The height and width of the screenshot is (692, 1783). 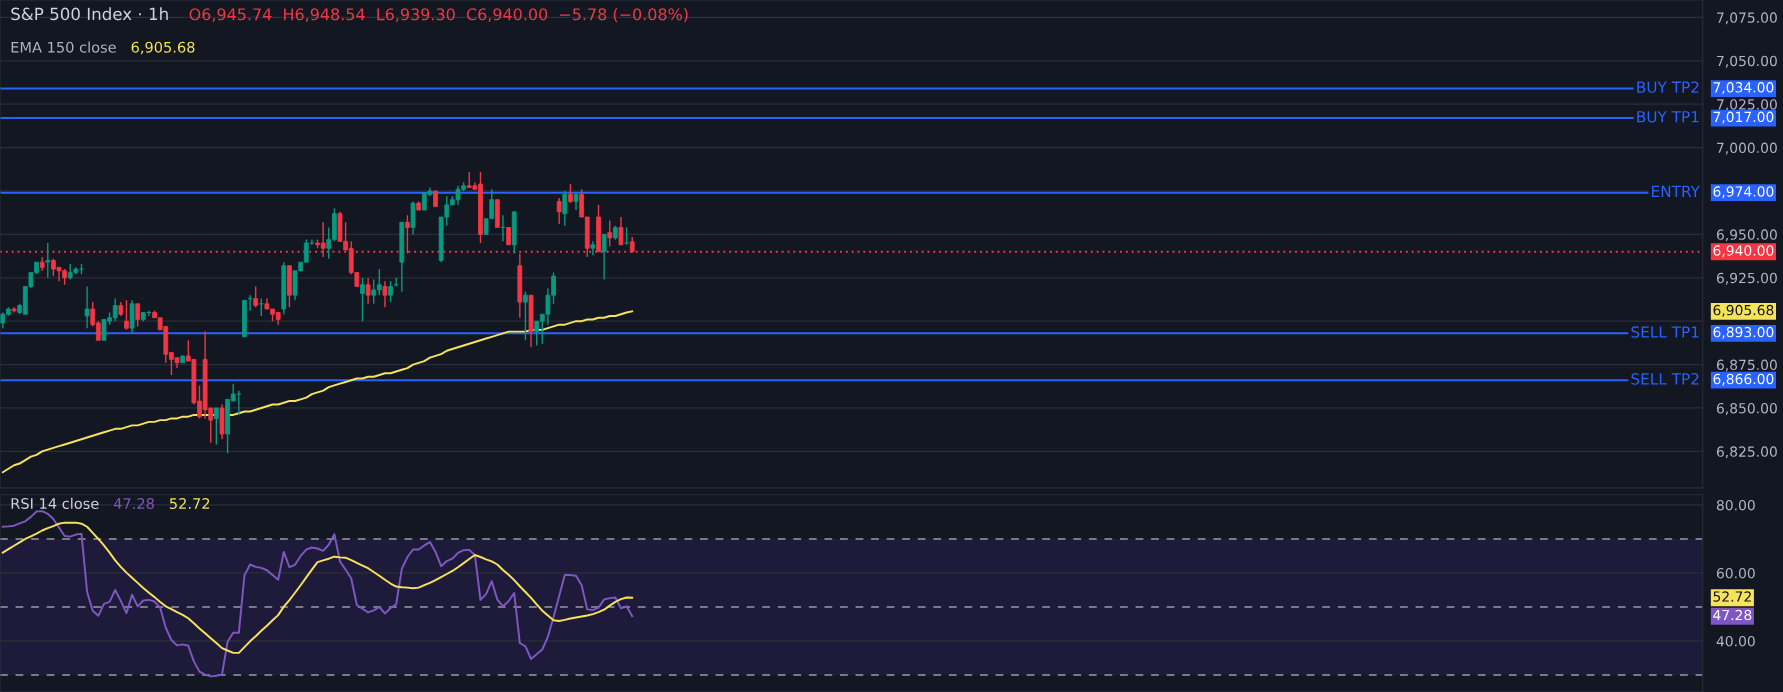 I want to click on y-tick-label: 6,925.00, so click(x=1746, y=278).